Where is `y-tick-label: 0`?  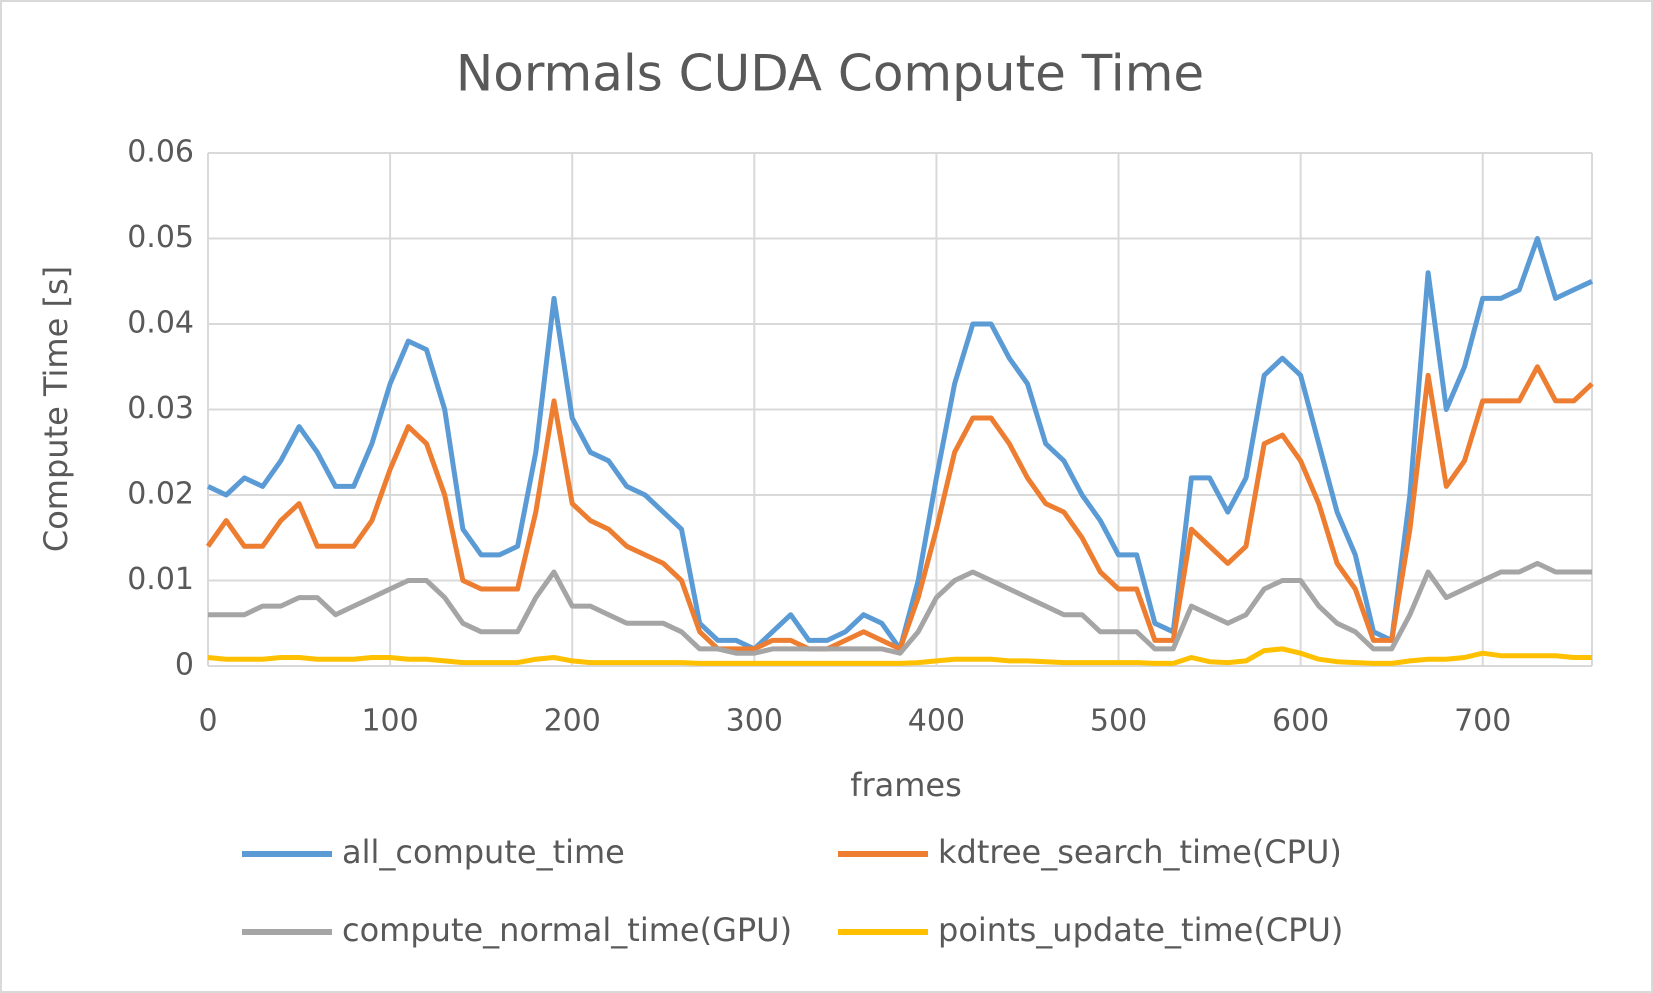
y-tick-label: 0 is located at coordinates (184, 665).